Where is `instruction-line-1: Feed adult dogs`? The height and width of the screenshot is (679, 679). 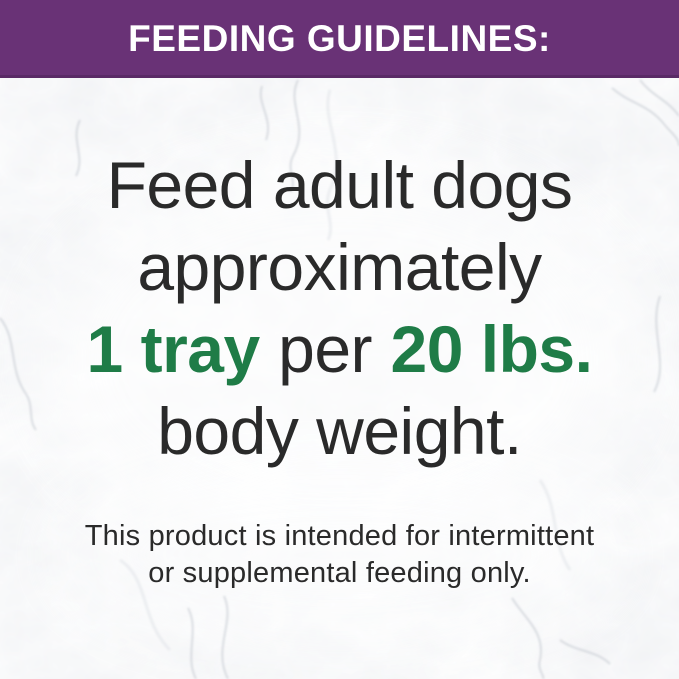
instruction-line-1: Feed adult dogs is located at coordinates (339, 185).